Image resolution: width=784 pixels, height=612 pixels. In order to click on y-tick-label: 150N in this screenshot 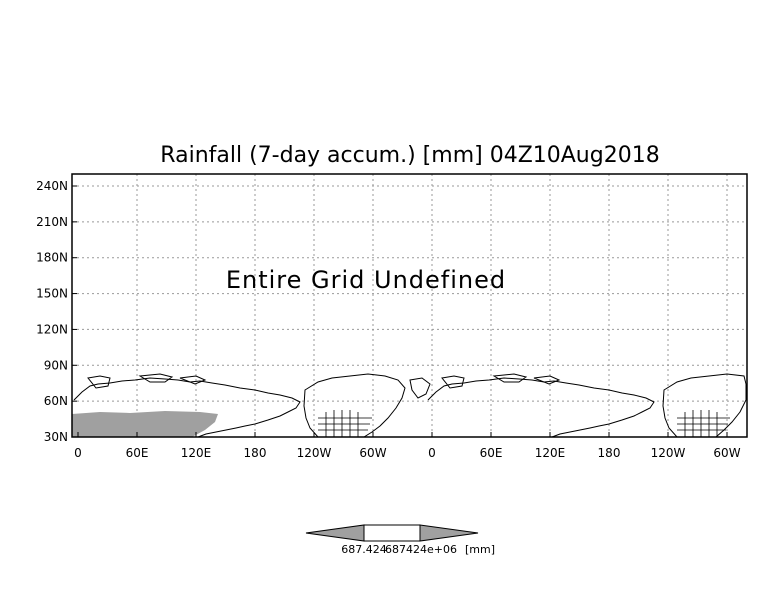, I will do `click(52, 294)`.